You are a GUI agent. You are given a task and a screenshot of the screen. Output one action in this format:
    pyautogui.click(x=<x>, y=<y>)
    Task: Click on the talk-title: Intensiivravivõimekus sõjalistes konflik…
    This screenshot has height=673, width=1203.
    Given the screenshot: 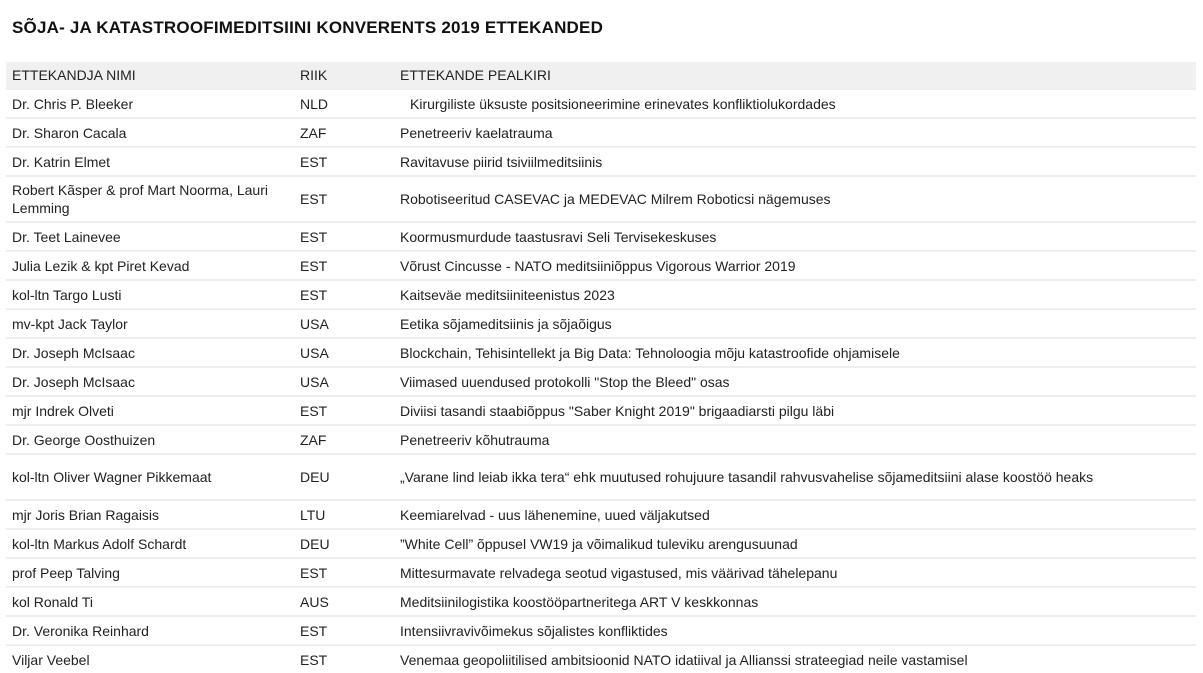 What is the action you would take?
    pyautogui.click(x=795, y=630)
    